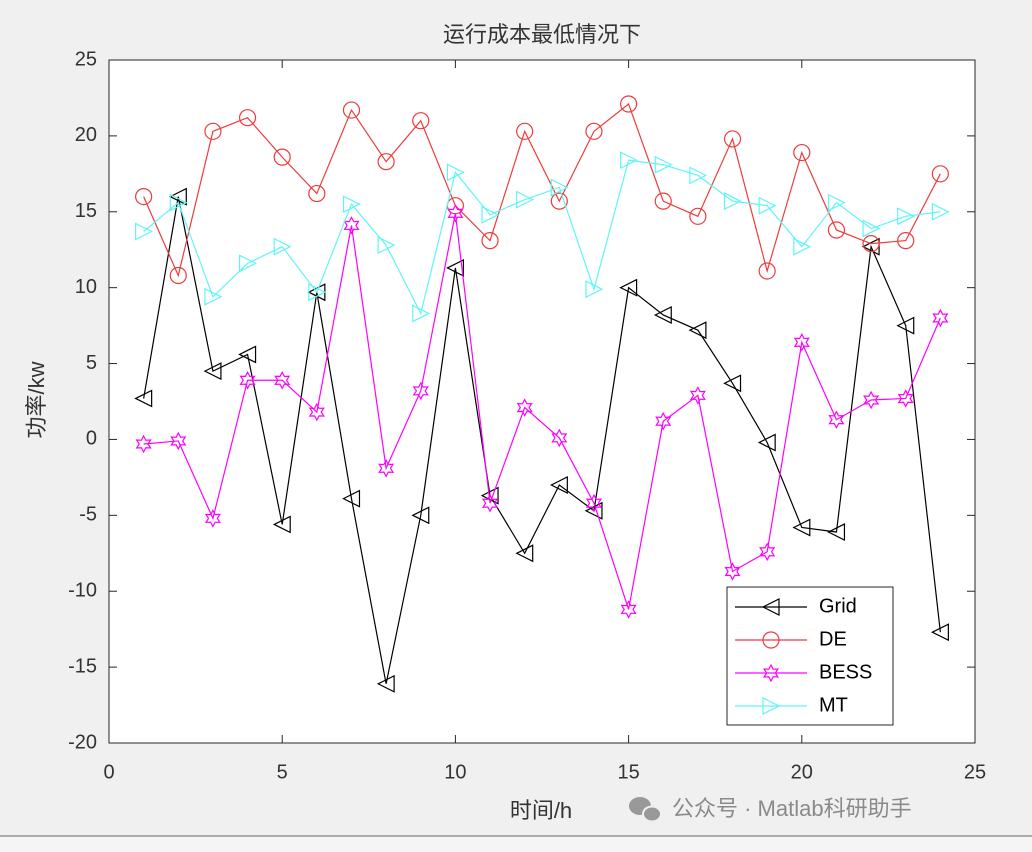 This screenshot has height=852, width=1032. I want to click on y-tick-label: 5, so click(91, 363).